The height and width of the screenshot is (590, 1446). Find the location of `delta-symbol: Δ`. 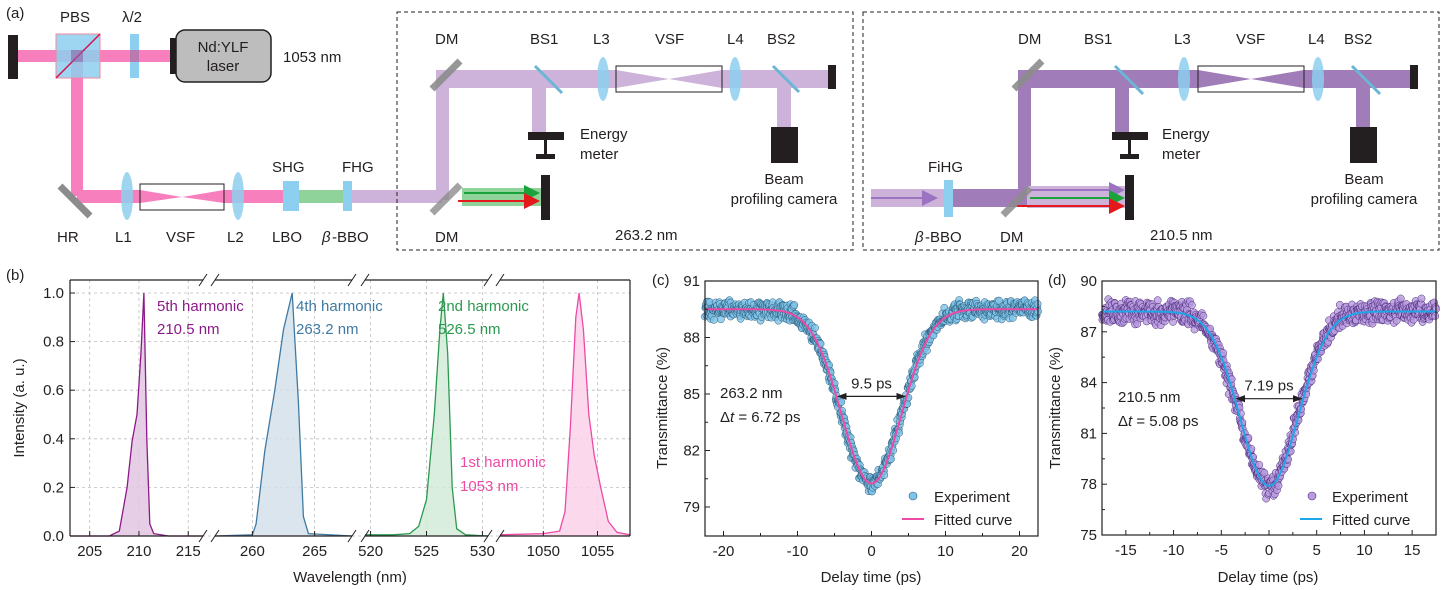

delta-symbol: Δ is located at coordinates (1123, 421).